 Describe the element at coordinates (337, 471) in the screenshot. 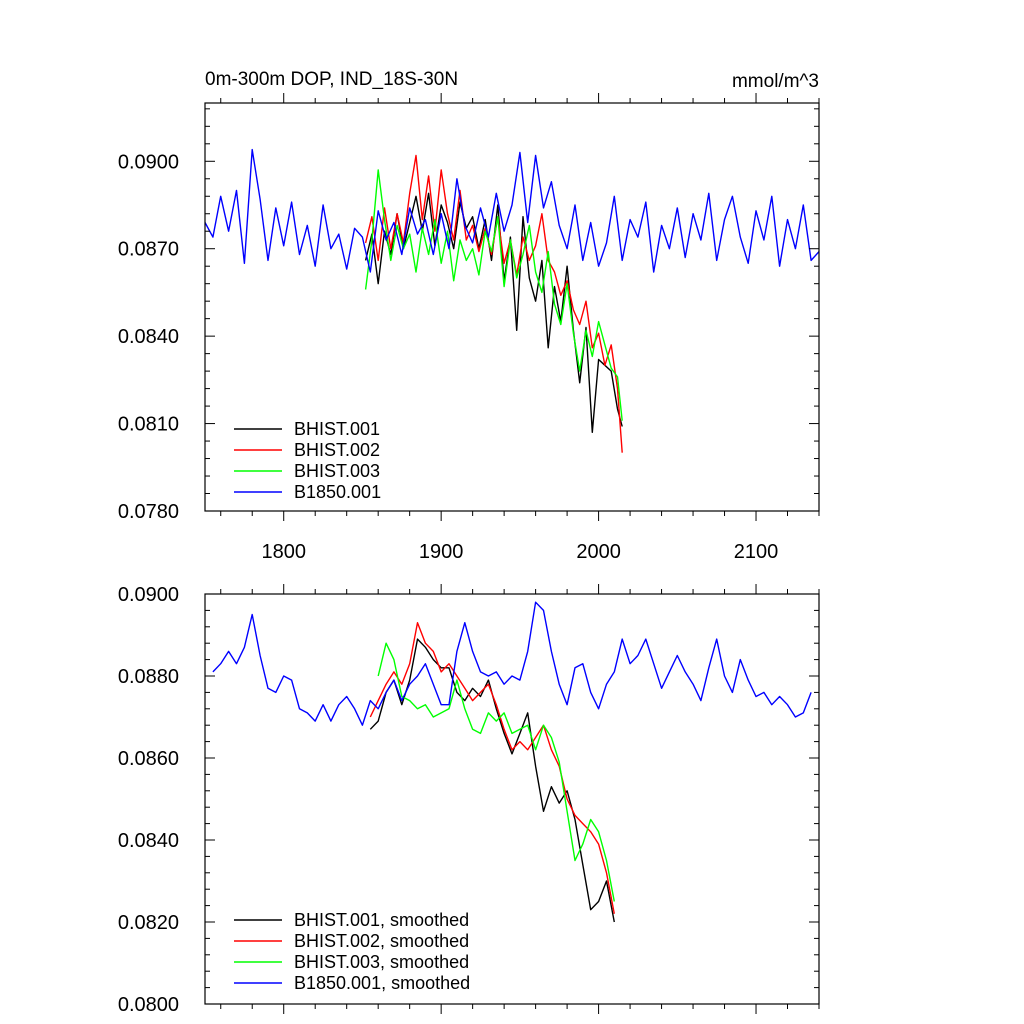

I see `legend-label: BHIST.003` at that location.